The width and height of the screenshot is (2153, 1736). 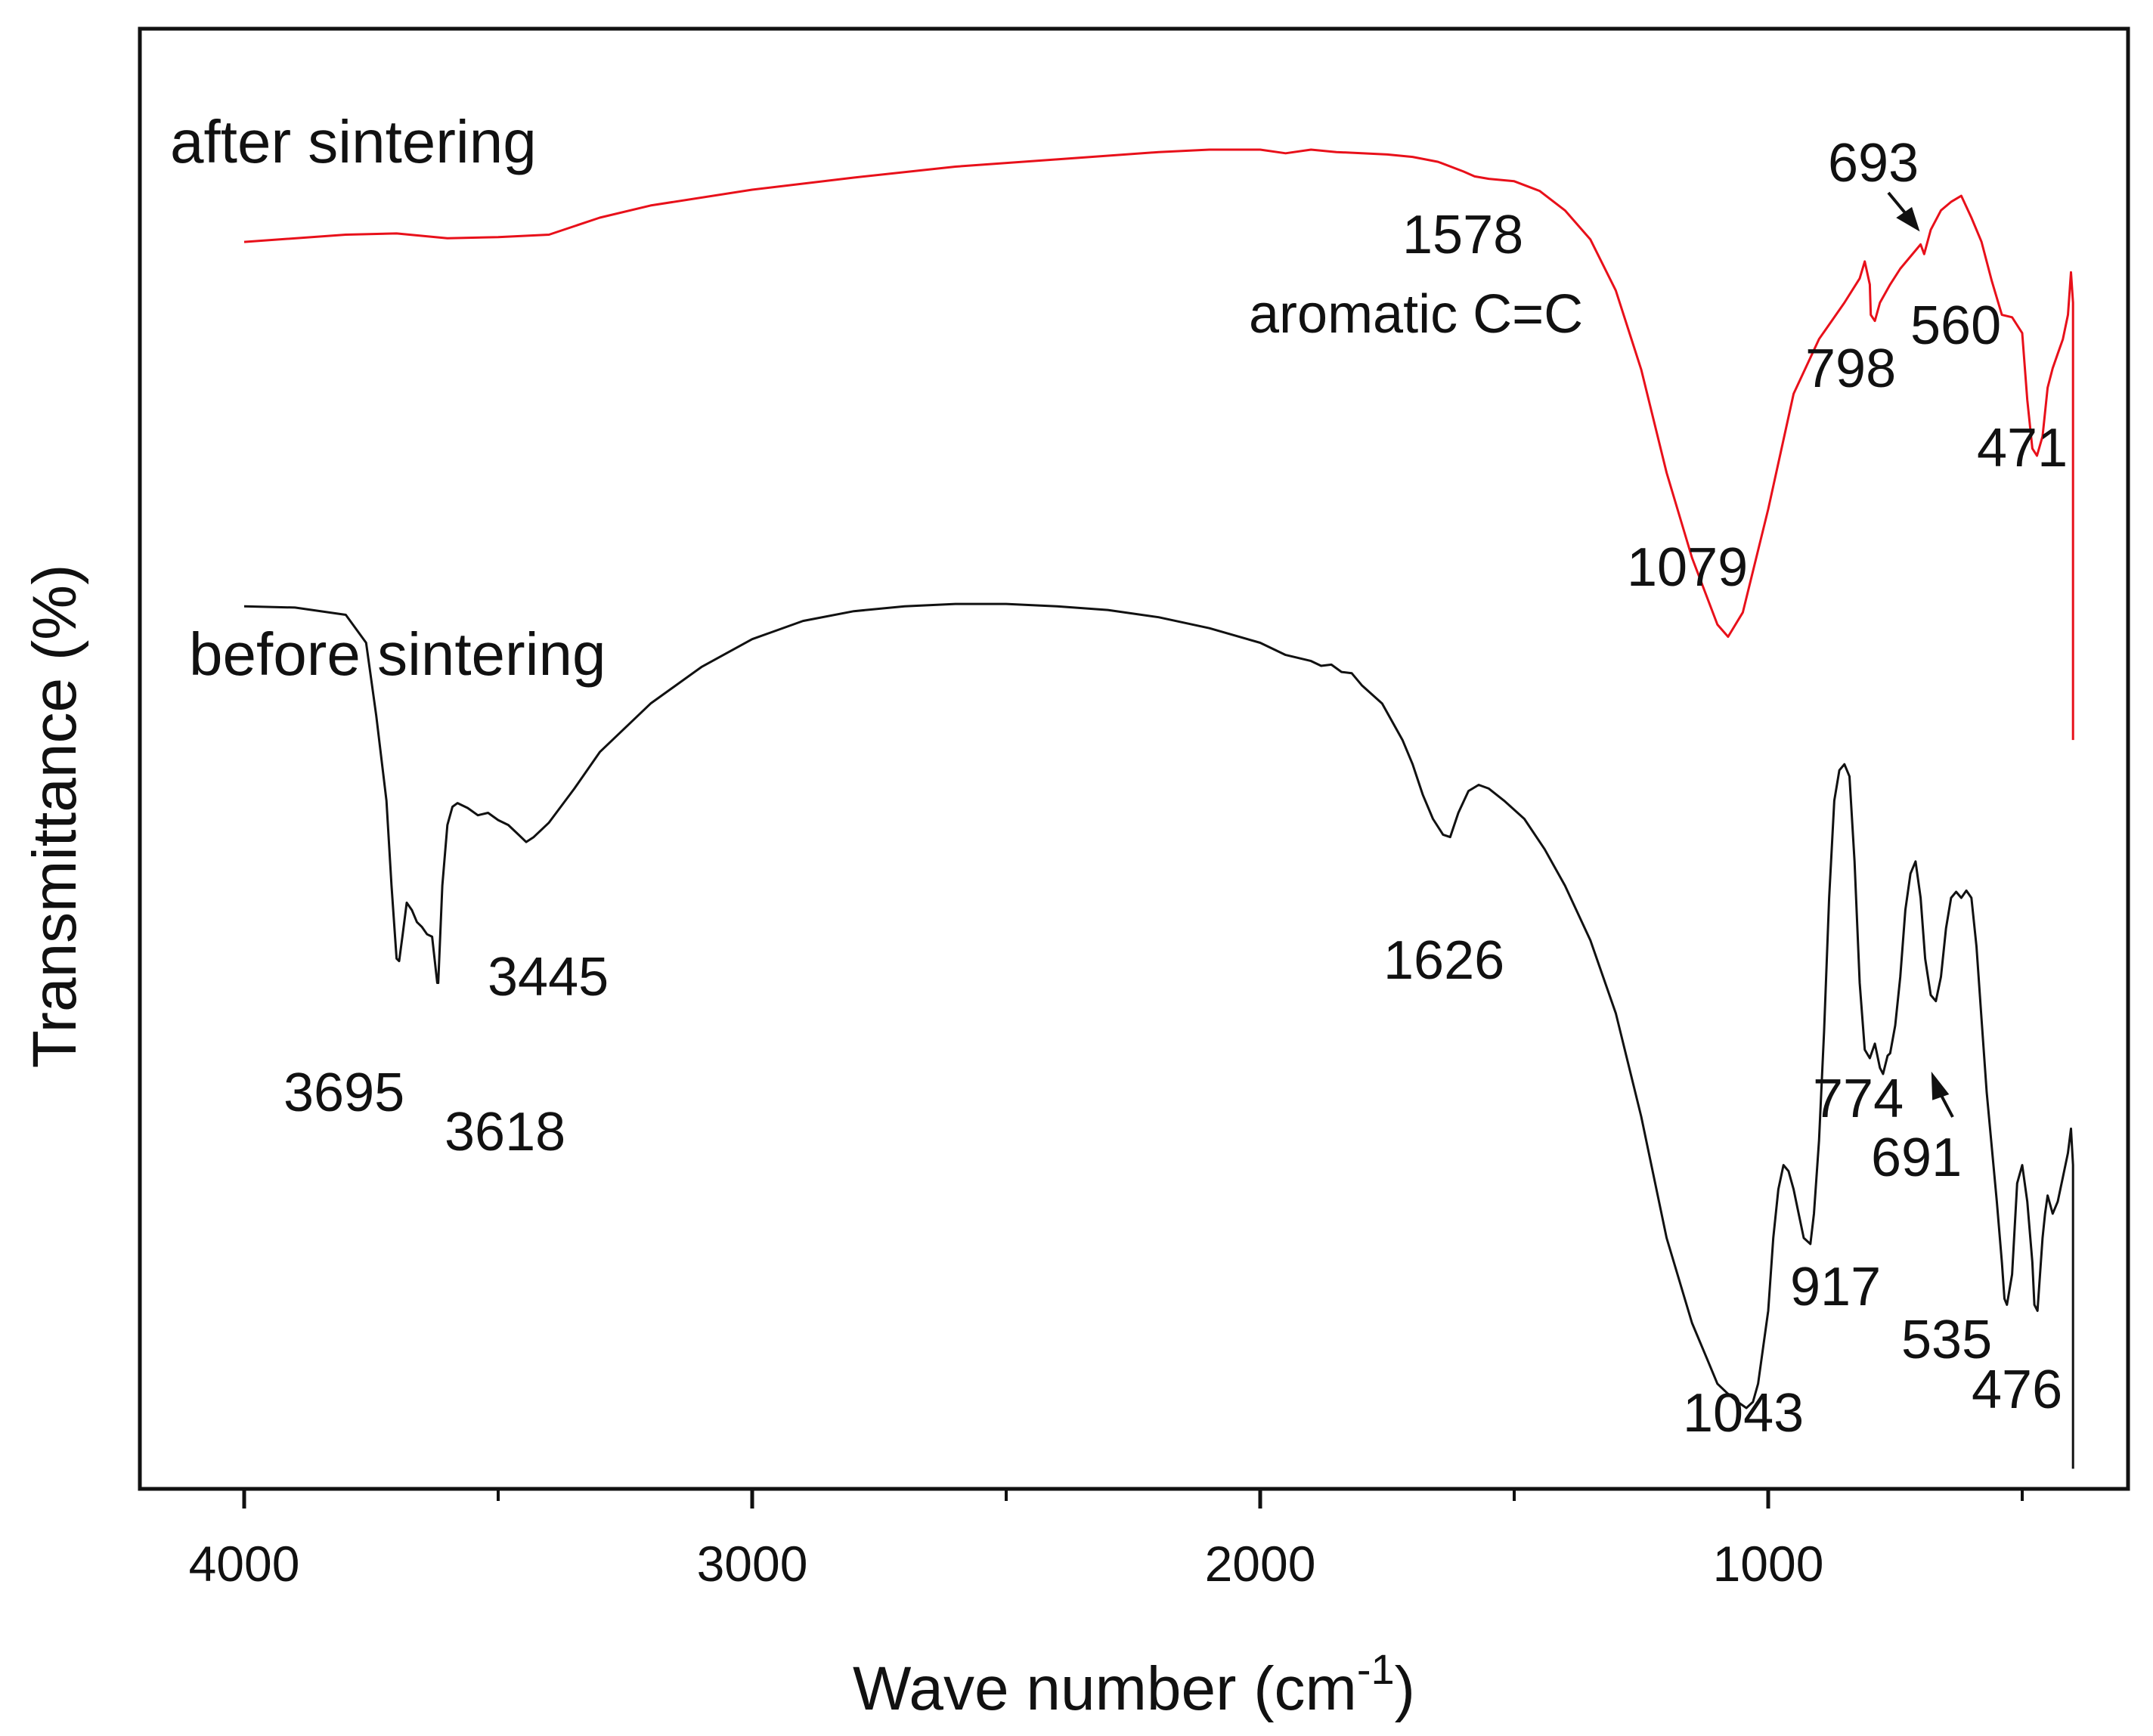 I want to click on x-tick-label-3000: 3000, so click(x=752, y=1564).